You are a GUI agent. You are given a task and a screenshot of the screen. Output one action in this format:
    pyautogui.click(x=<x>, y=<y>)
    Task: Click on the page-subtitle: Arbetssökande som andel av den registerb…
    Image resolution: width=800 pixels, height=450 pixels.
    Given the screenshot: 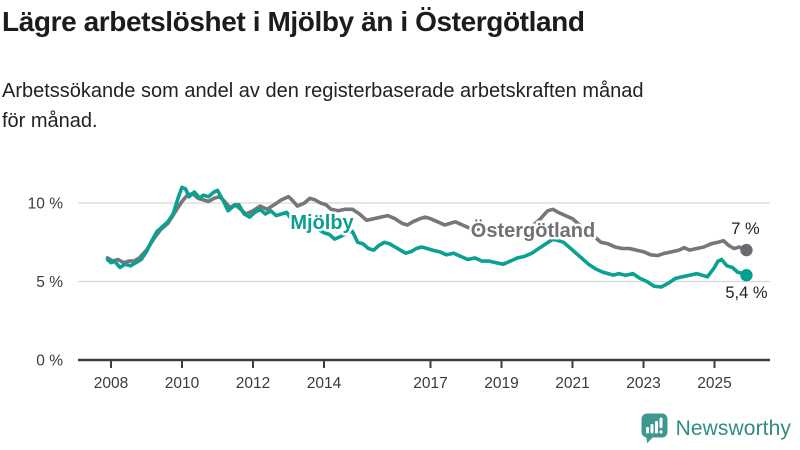 What is the action you would take?
    pyautogui.click(x=382, y=106)
    